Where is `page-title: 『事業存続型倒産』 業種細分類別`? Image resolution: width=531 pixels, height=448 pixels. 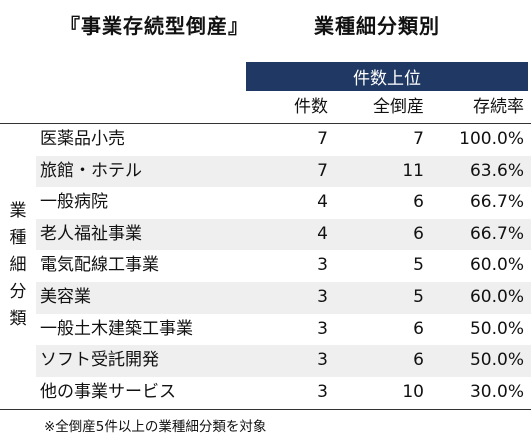
page-title: 『事業存続型倒産』 業種細分類別 is located at coordinates (265, 23).